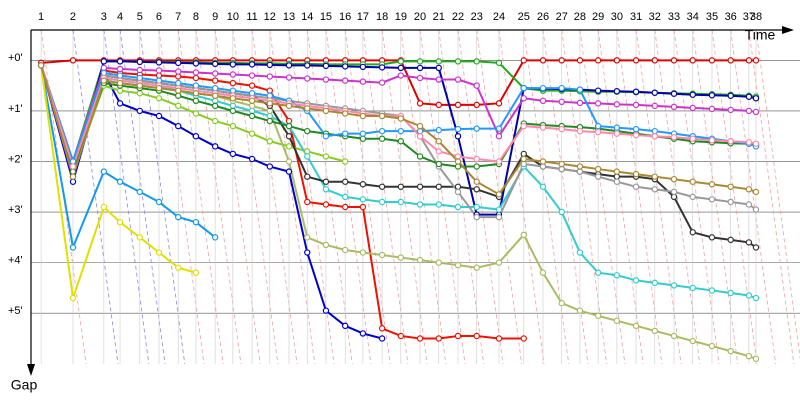 The height and width of the screenshot is (400, 800). What do you see at coordinates (159, 17) in the screenshot?
I see `x-tick-label: 6` at bounding box center [159, 17].